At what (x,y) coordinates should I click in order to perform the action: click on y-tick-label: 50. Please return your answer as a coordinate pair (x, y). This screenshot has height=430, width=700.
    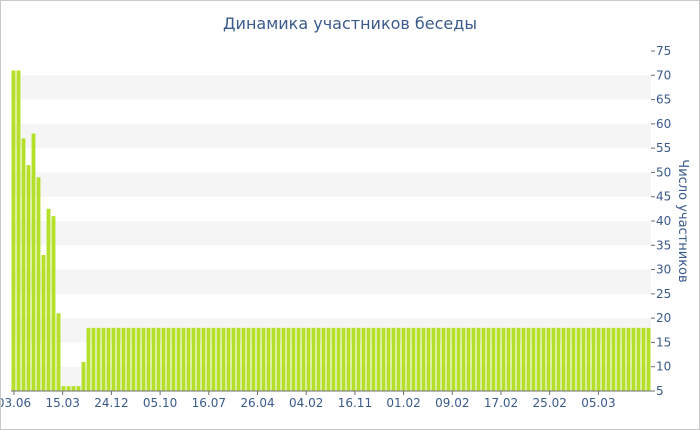
    Looking at the image, I should click on (663, 172).